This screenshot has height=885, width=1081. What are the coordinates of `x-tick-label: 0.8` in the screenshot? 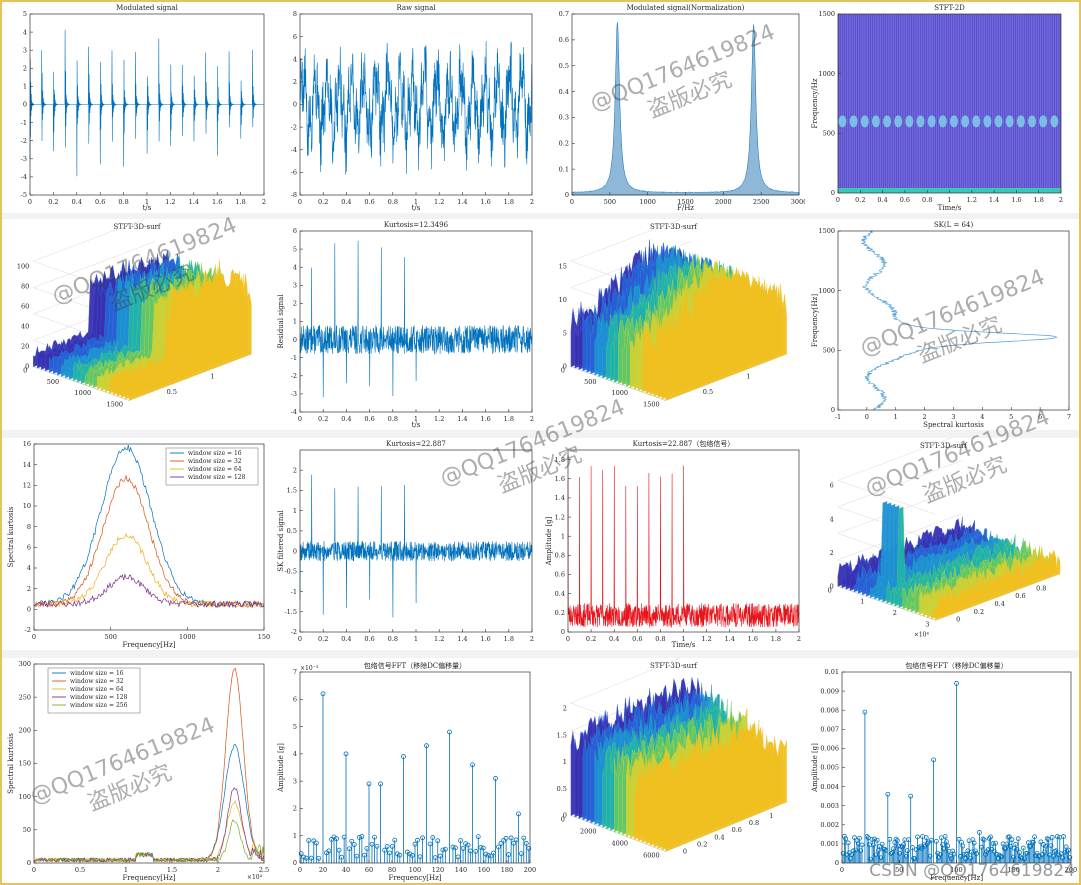 It's located at (393, 202).